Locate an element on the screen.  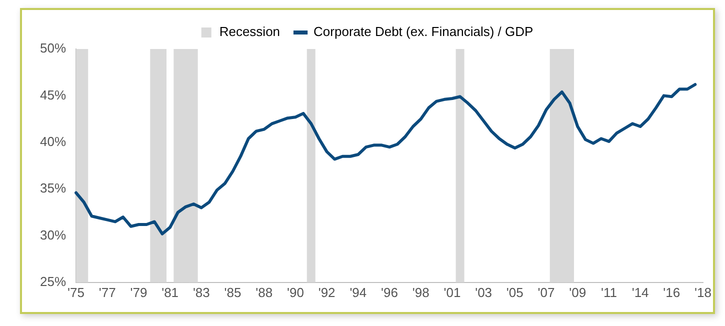
x-tick-label: '09 is located at coordinates (577, 292).